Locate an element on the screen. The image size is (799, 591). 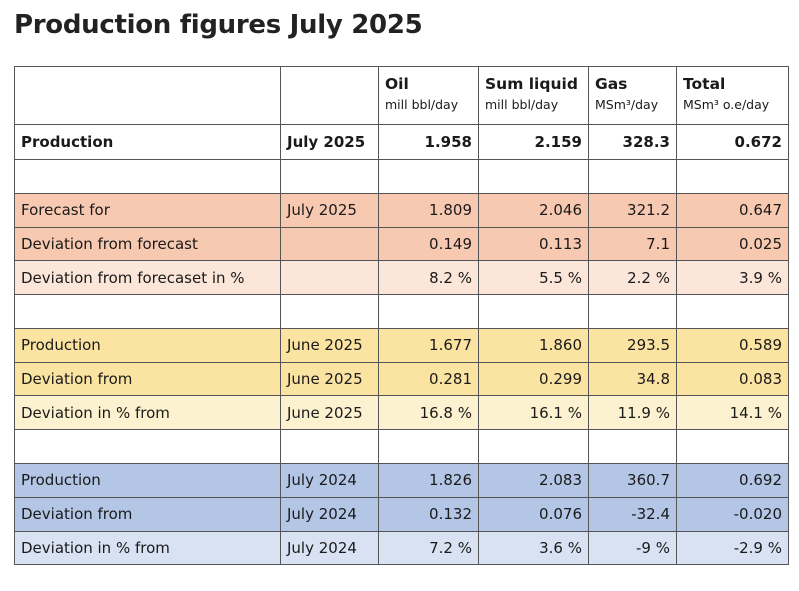
gas-value: -32.4 is located at coordinates (632, 514).